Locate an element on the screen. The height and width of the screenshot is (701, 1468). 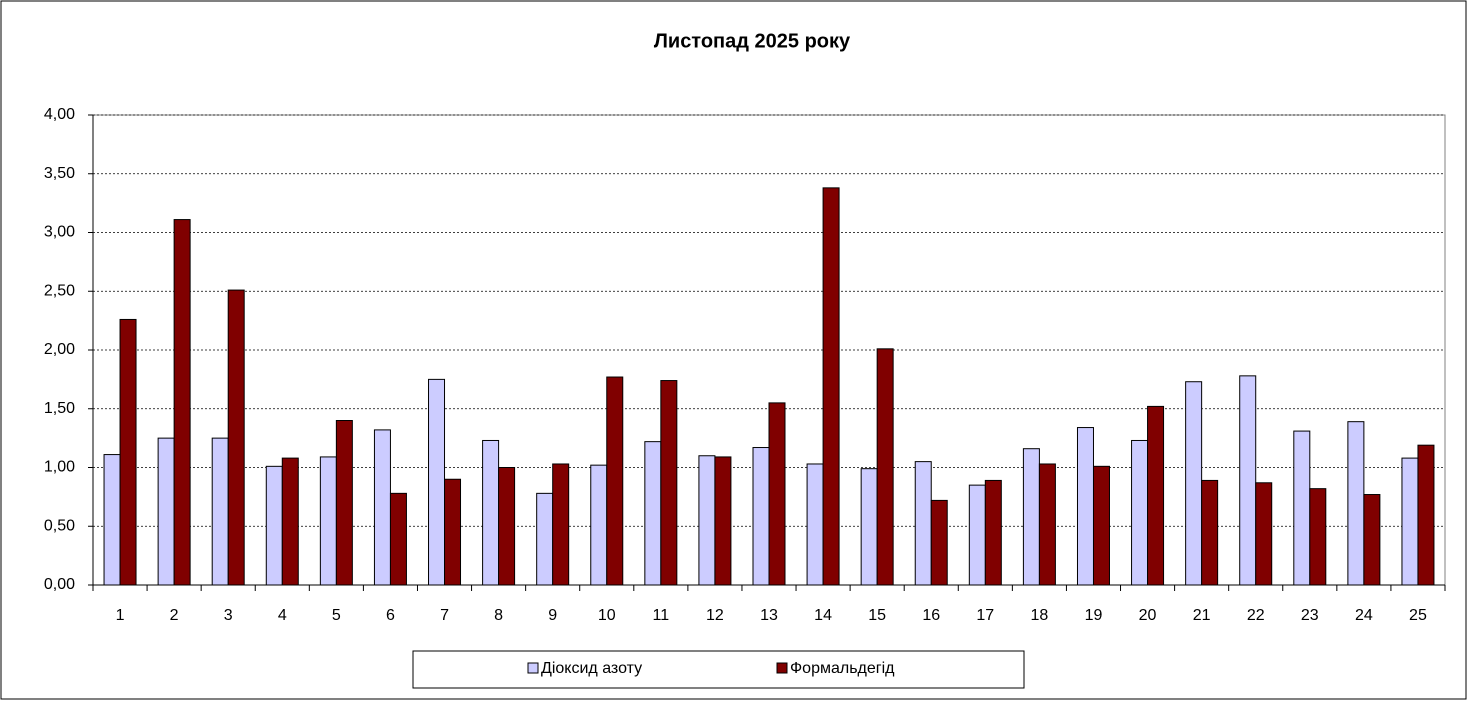
x-tick-label: 14 is located at coordinates (823, 615).